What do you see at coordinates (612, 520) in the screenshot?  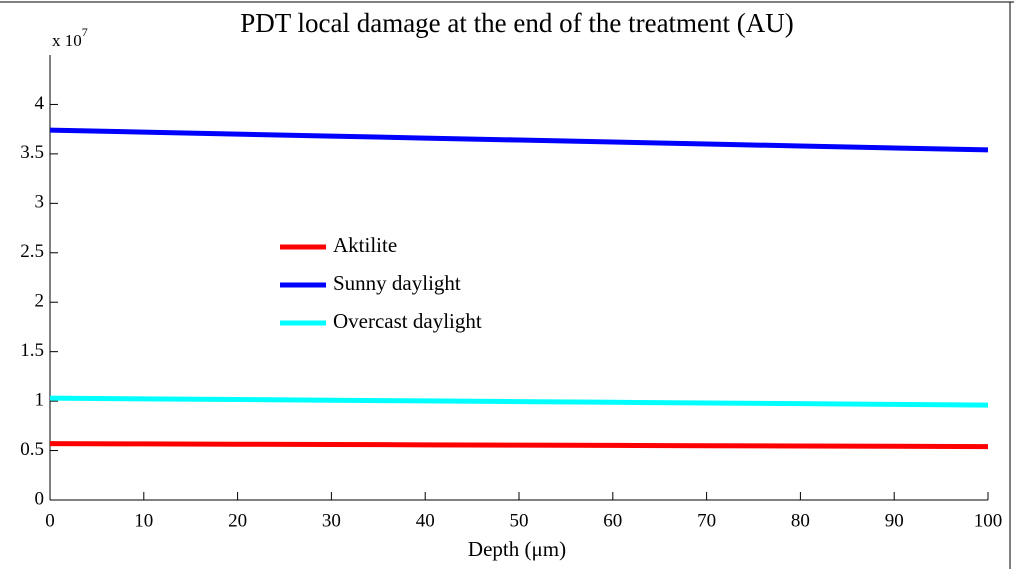 I see `x-tick-label: 60` at bounding box center [612, 520].